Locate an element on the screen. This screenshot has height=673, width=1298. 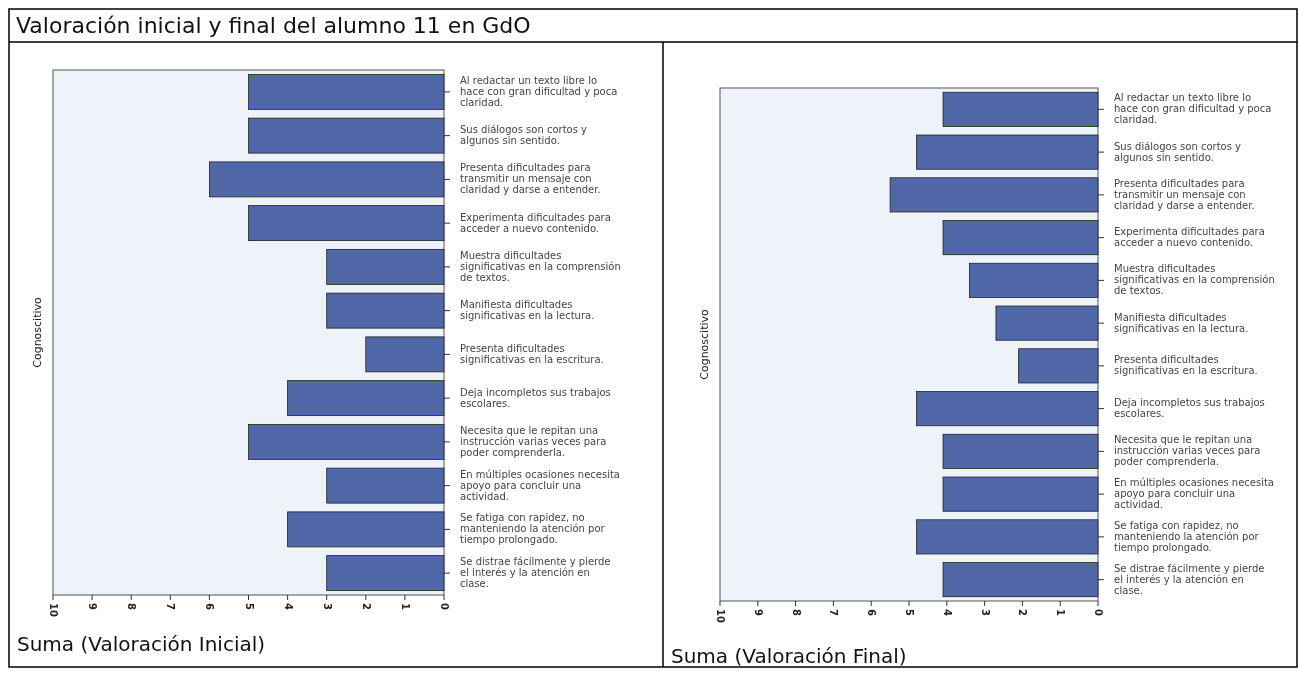
x-axis-title: Suma (Valoración Final) is located at coordinates (789, 656).